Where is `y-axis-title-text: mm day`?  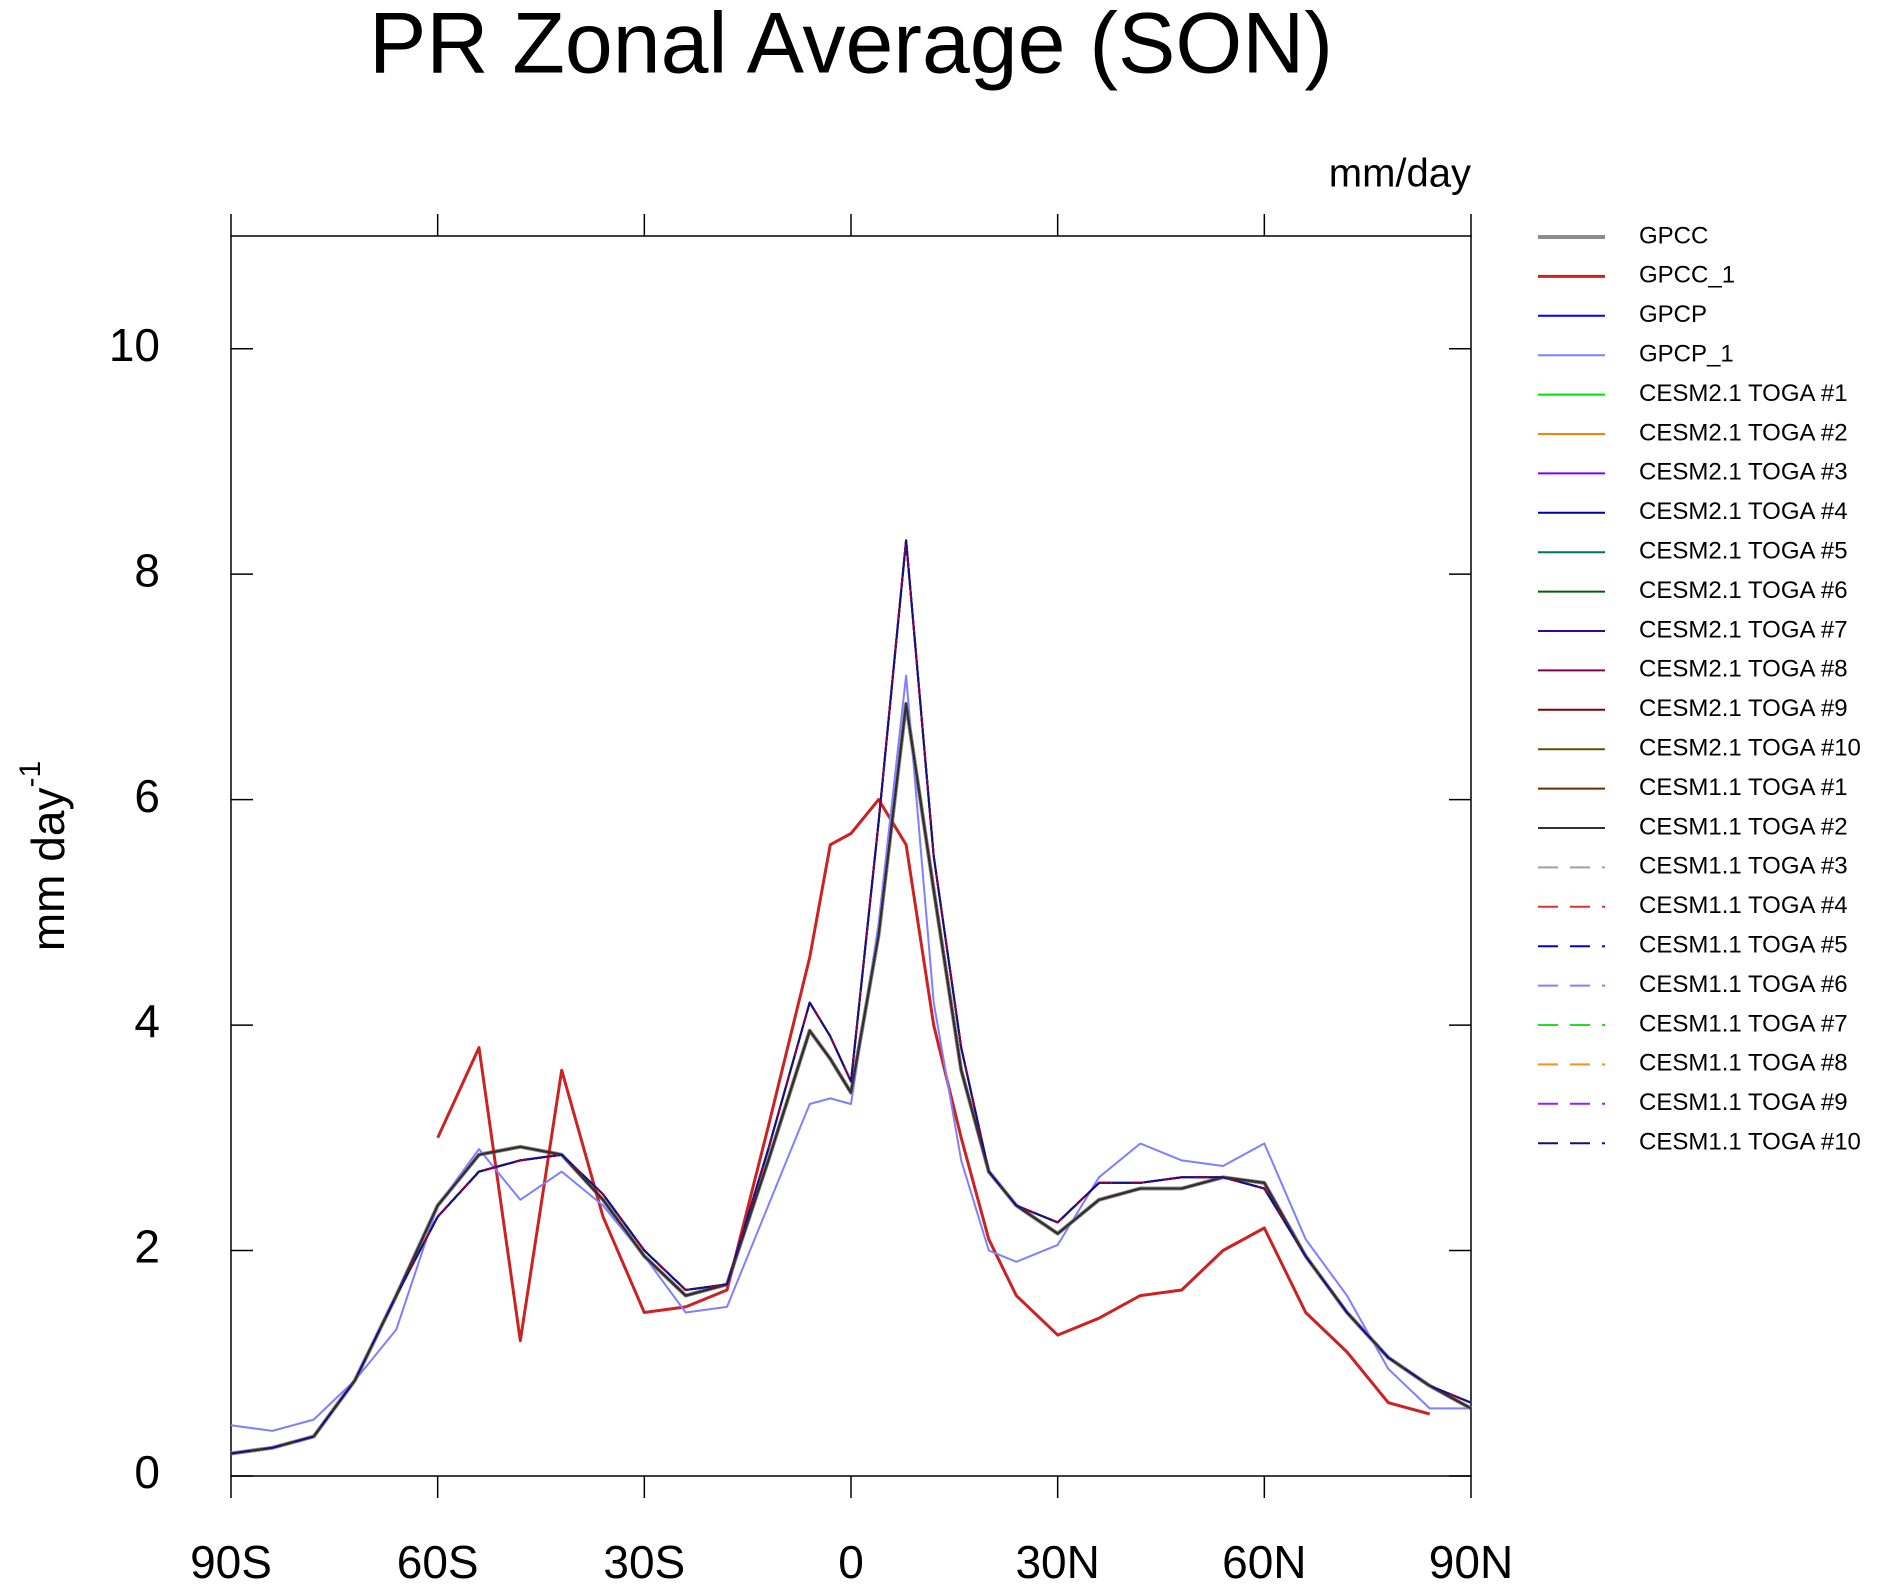
y-axis-title-text: mm day is located at coordinates (48, 870).